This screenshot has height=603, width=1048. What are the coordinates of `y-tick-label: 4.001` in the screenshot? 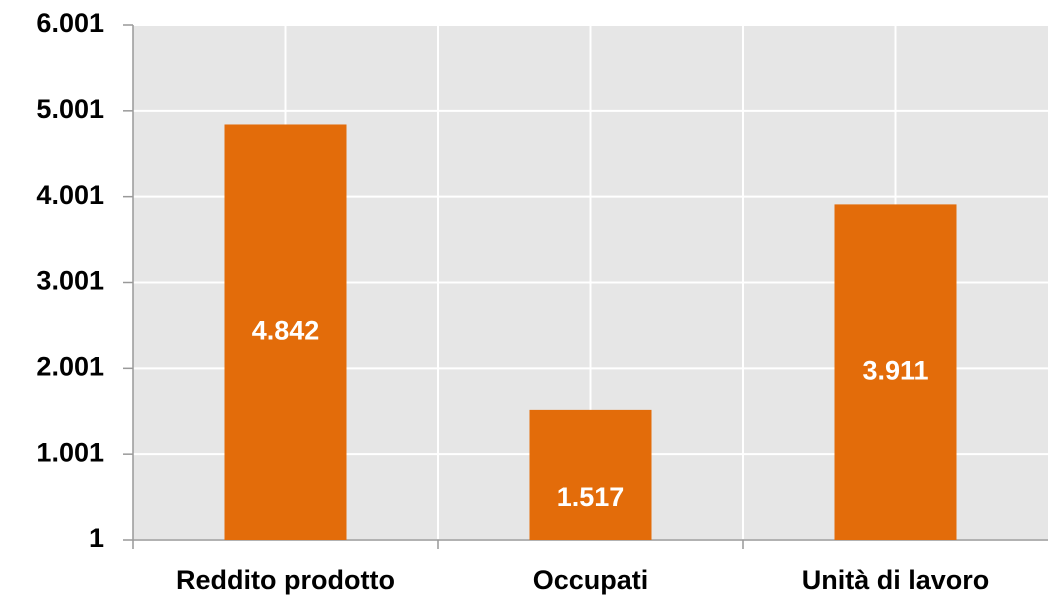 It's located at (70, 195).